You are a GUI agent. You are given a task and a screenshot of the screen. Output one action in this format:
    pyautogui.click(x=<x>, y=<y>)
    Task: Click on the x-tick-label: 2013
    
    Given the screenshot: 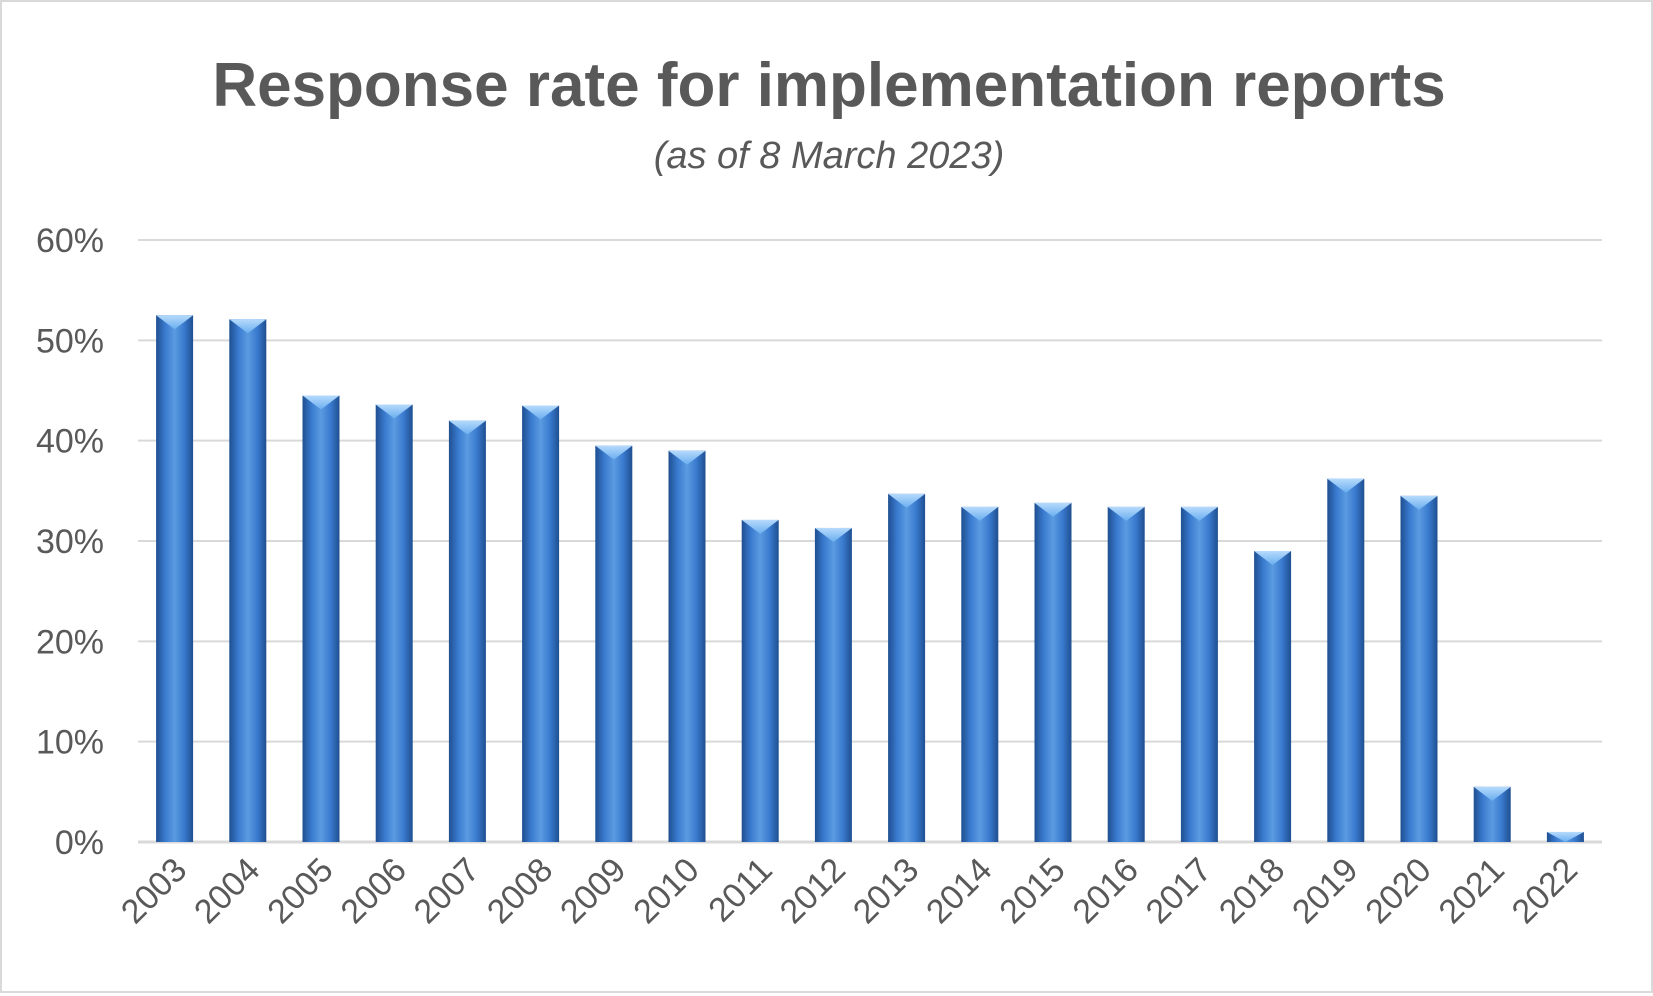 What is the action you would take?
    pyautogui.click(x=886, y=891)
    